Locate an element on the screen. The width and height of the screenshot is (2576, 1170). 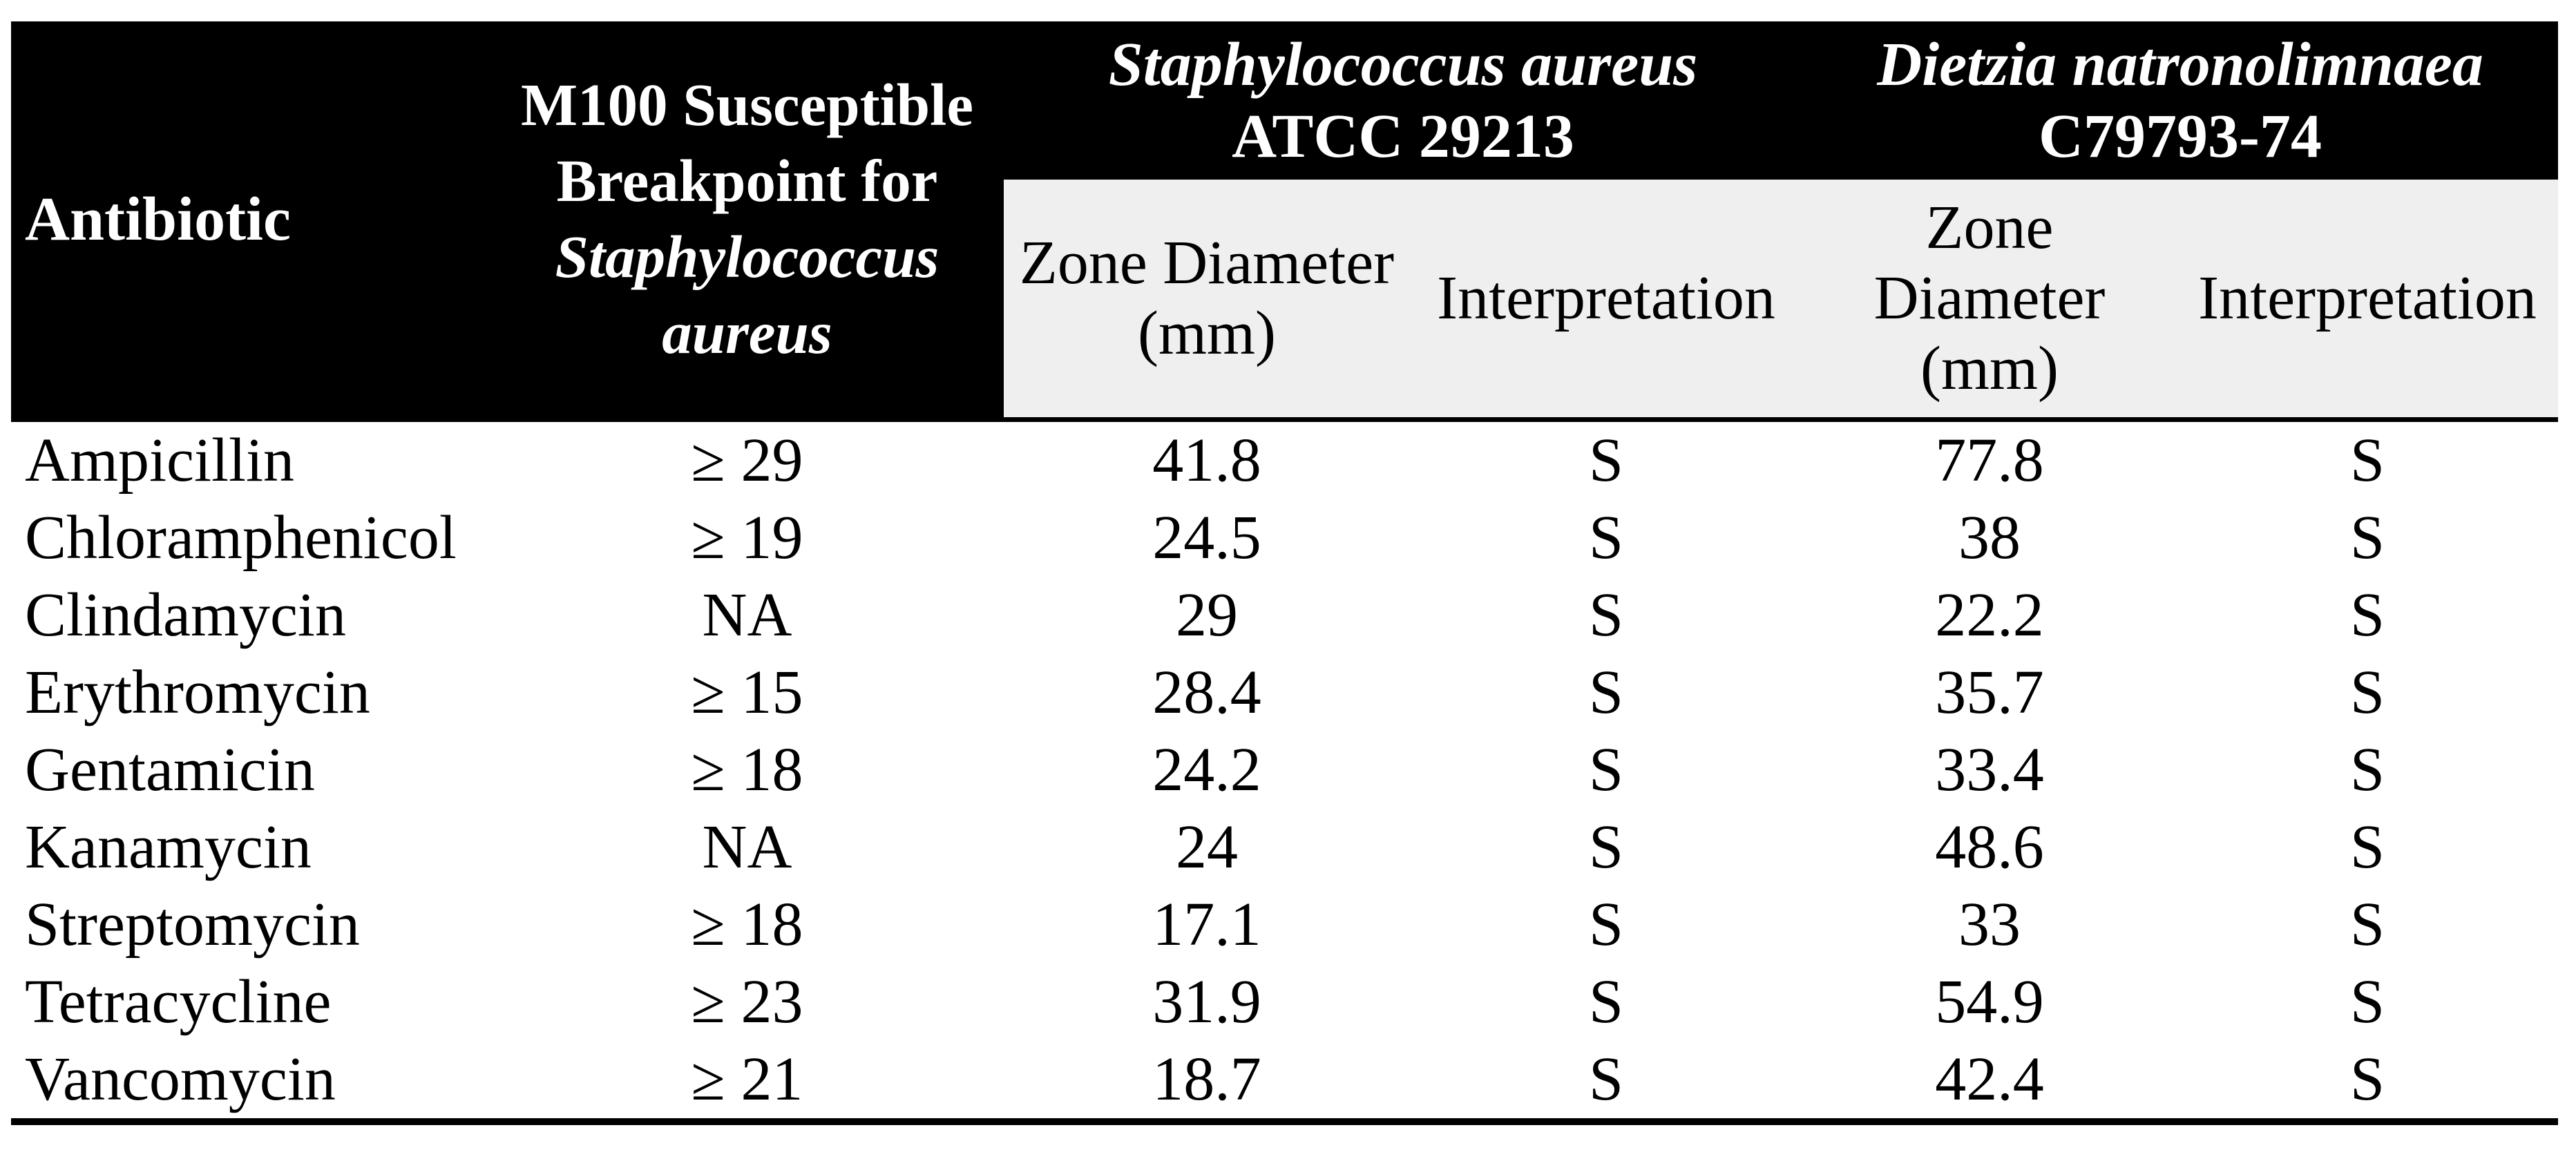
table-row: Chloramphenicol ≥ 19 24.5 S 38 S is located at coordinates (1284, 538).